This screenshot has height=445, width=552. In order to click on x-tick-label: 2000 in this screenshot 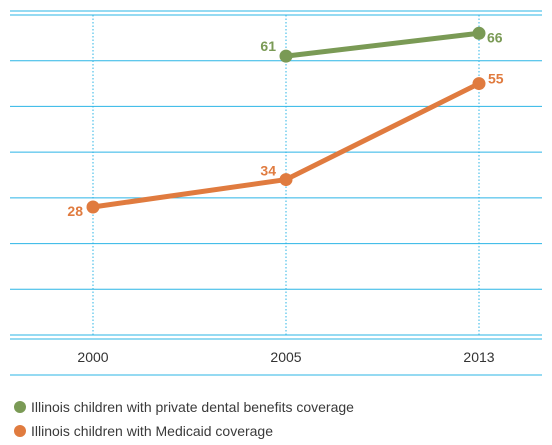, I will do `click(92, 357)`.